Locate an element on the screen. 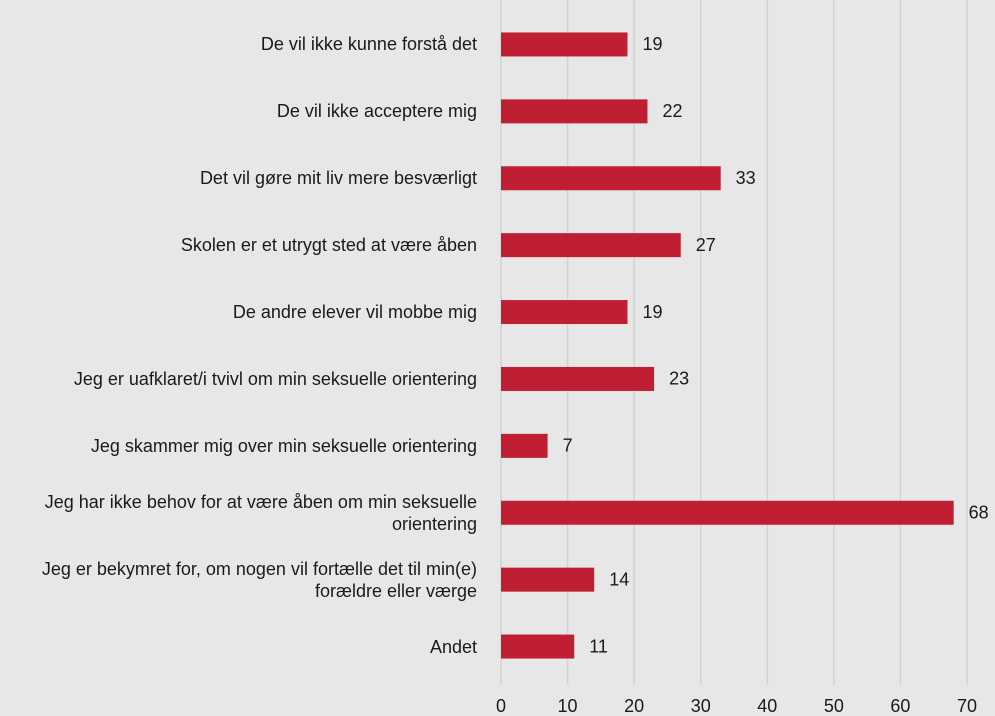 The image size is (995, 716). category-label: Andet is located at coordinates (453, 646).